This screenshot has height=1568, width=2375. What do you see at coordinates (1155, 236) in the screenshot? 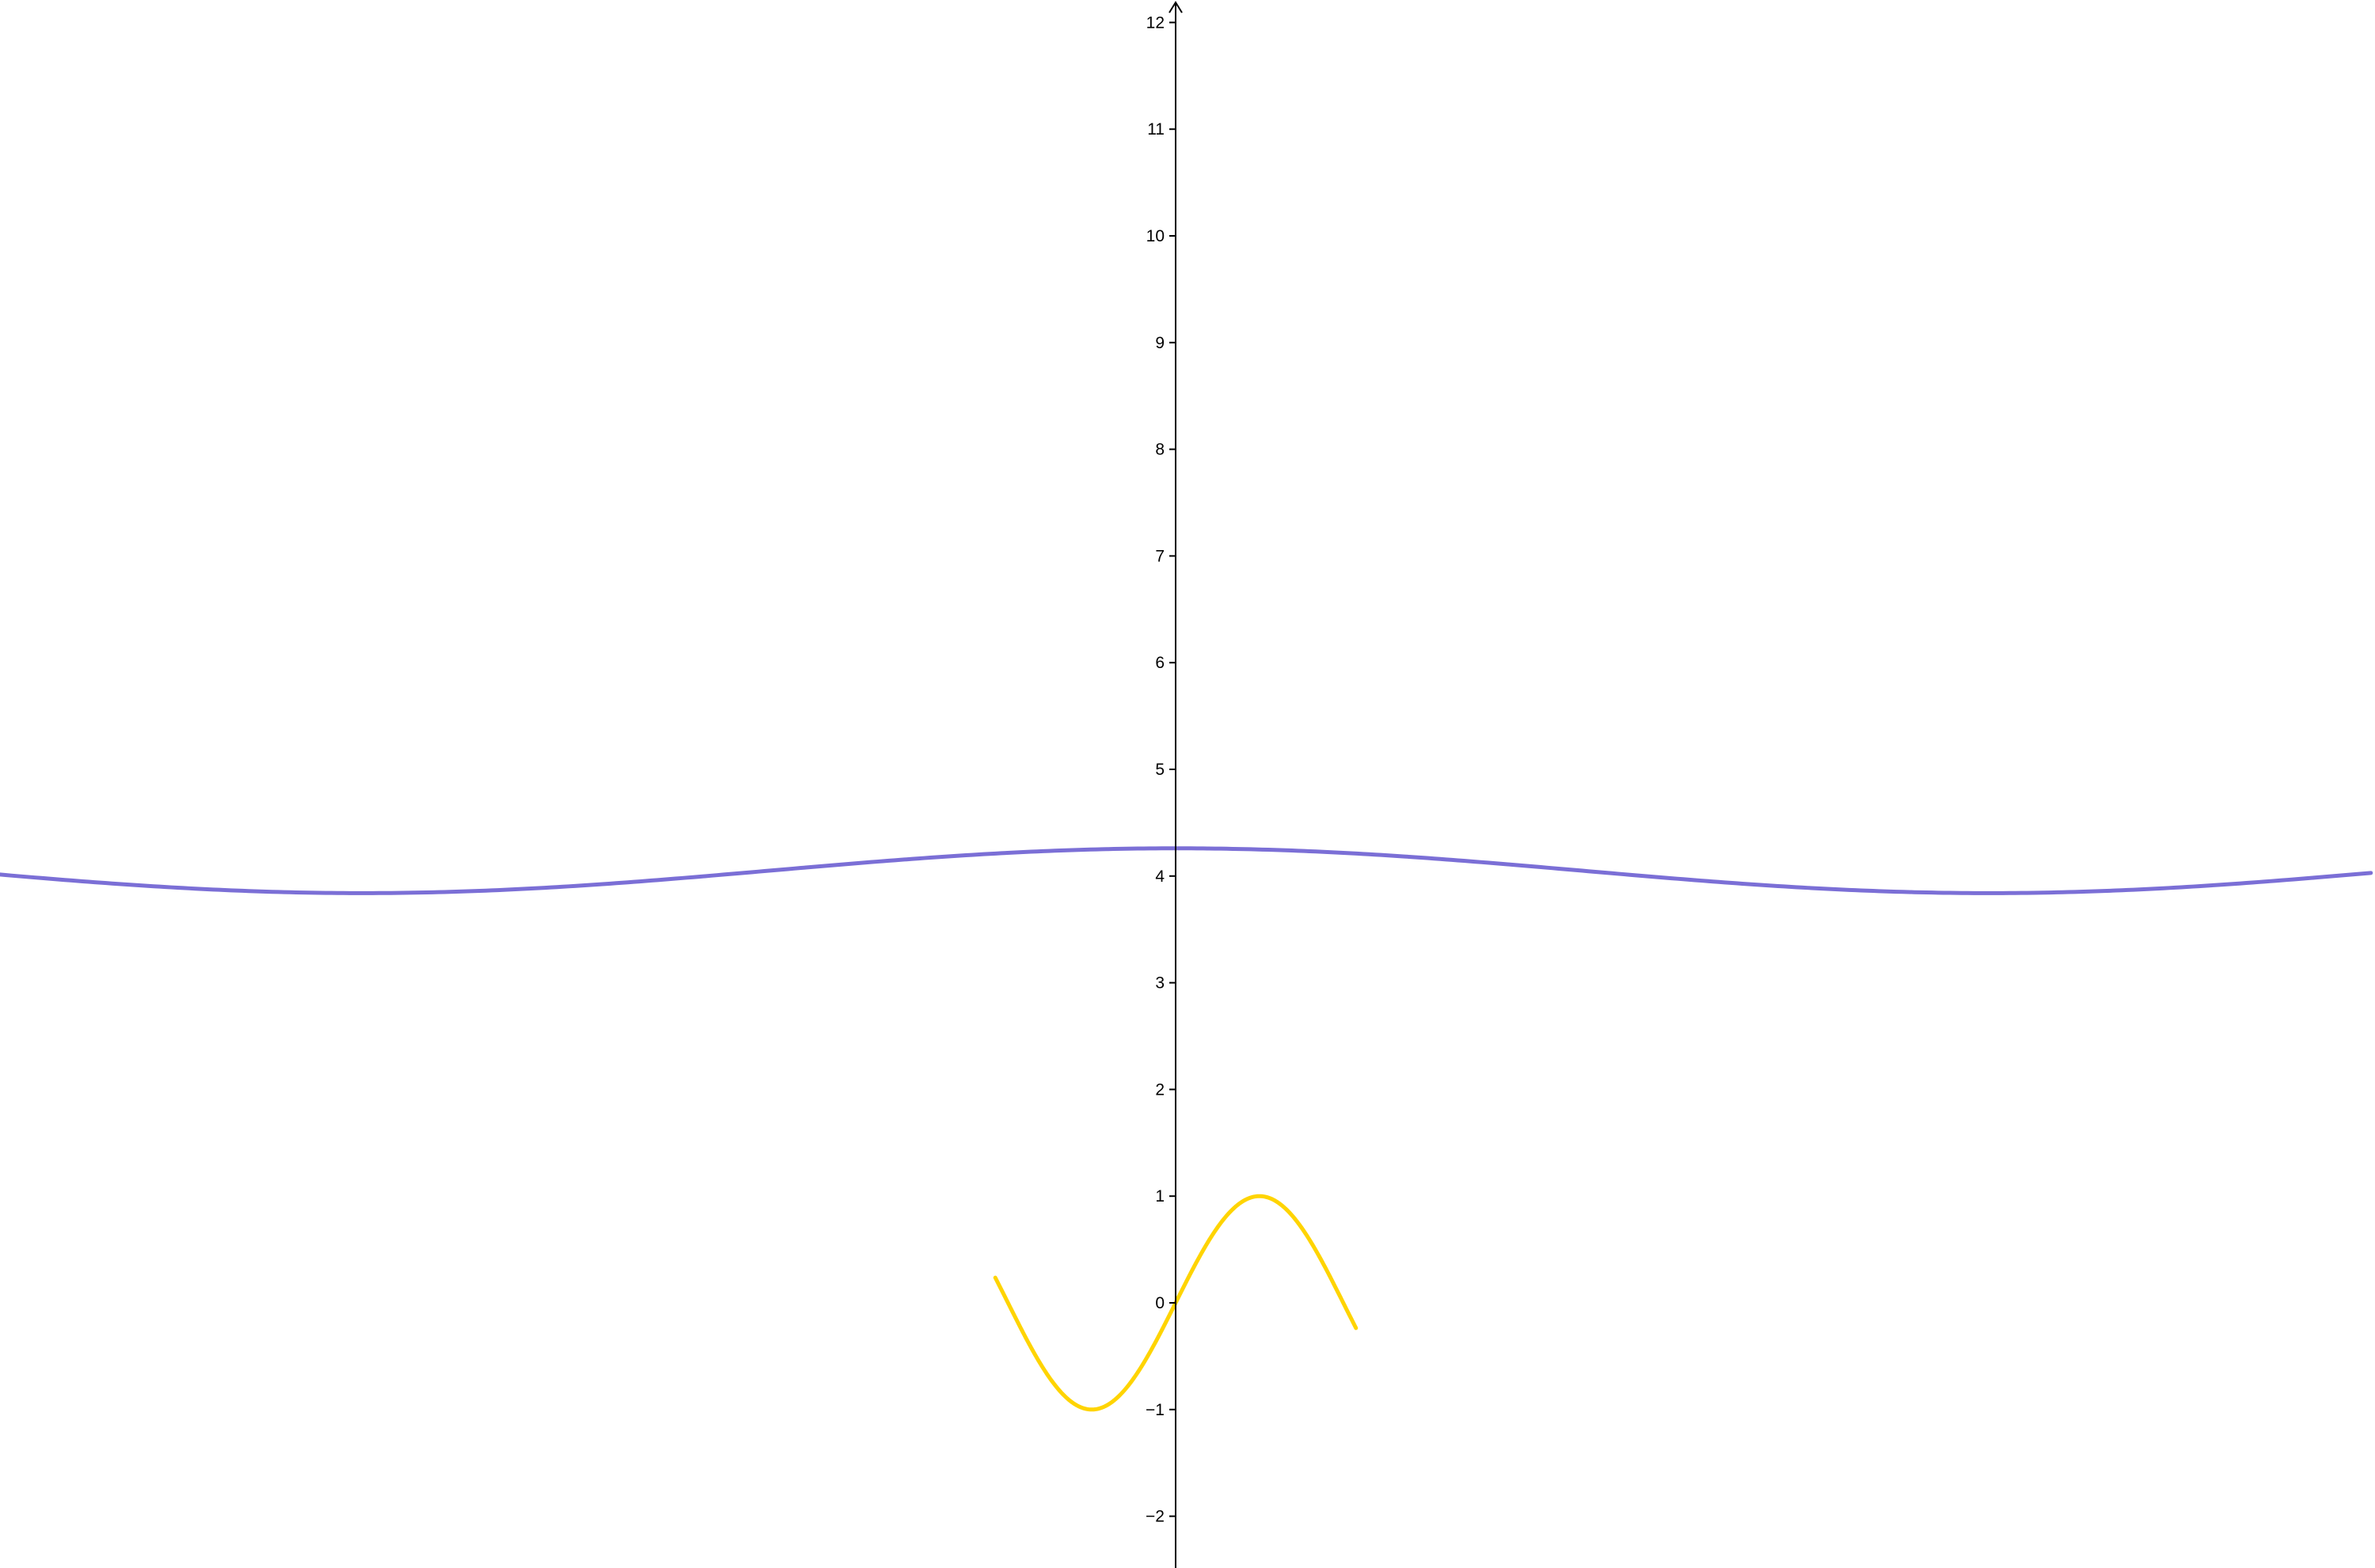
I see `y-tick-label: 10` at bounding box center [1155, 236].